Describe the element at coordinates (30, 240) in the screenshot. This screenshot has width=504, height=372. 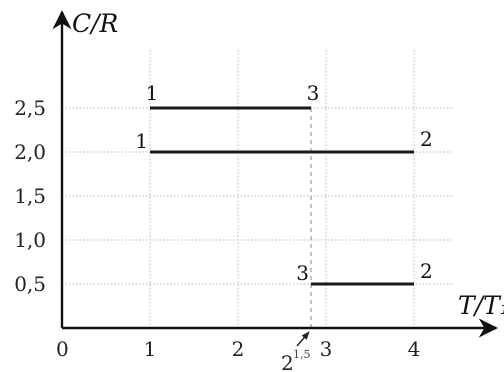
I see `y-tick-label: 1,0` at that location.